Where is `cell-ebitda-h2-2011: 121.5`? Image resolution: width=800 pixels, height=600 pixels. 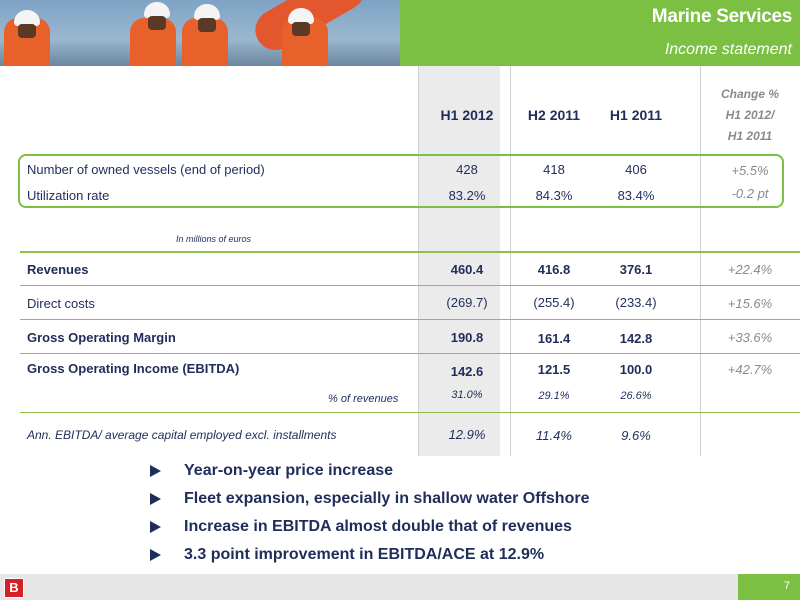 cell-ebitda-h2-2011: 121.5 is located at coordinates (554, 369).